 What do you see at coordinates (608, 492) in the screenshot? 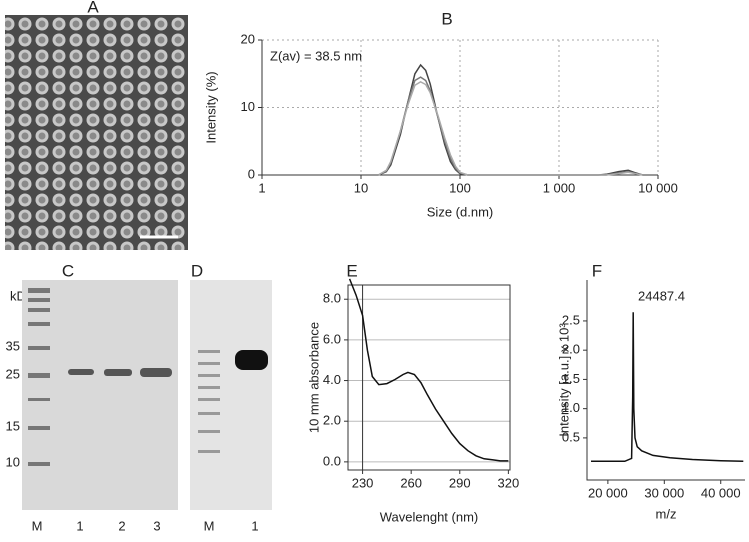
I see `x-tick-label: 20 000` at bounding box center [608, 492].